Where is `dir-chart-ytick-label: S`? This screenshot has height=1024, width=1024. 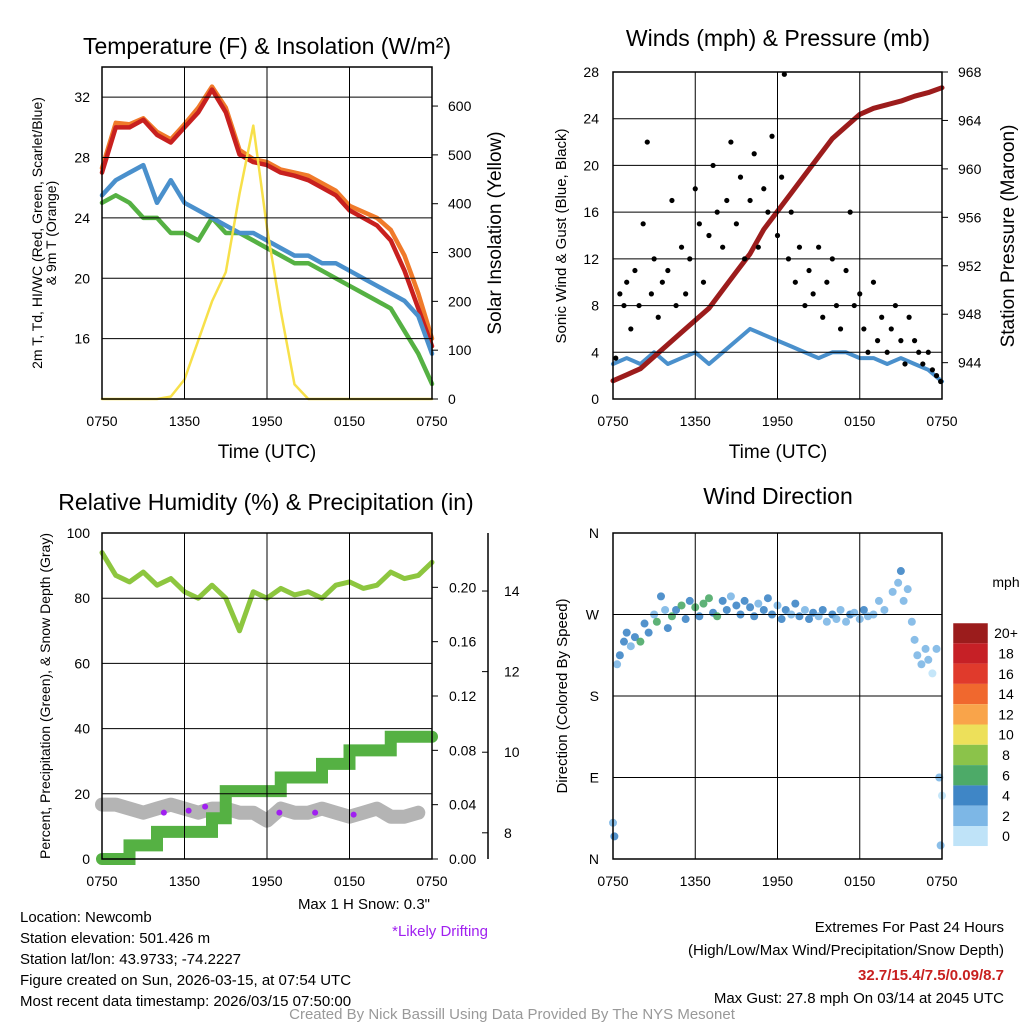 dir-chart-ytick-label: S is located at coordinates (594, 696).